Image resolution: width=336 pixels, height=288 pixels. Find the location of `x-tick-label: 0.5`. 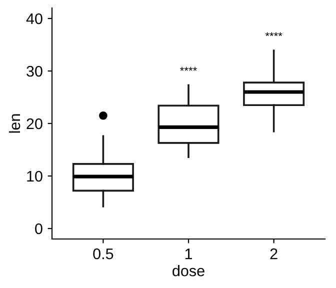

x-tick-label: 0.5 is located at coordinates (103, 254).